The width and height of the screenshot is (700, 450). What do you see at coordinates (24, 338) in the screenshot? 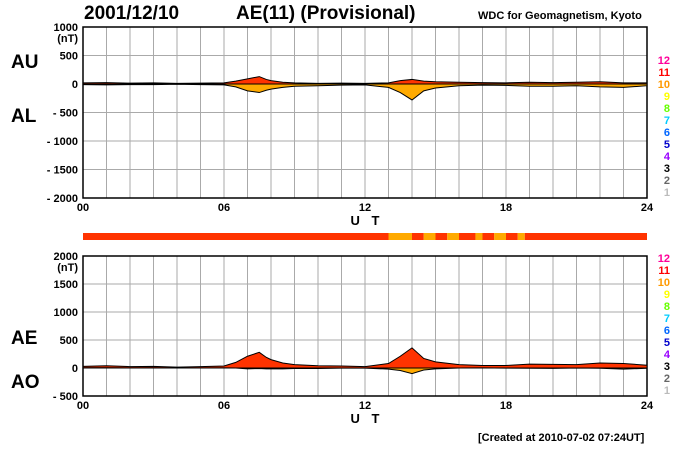
I see `series-label-ae: AE` at bounding box center [24, 338].